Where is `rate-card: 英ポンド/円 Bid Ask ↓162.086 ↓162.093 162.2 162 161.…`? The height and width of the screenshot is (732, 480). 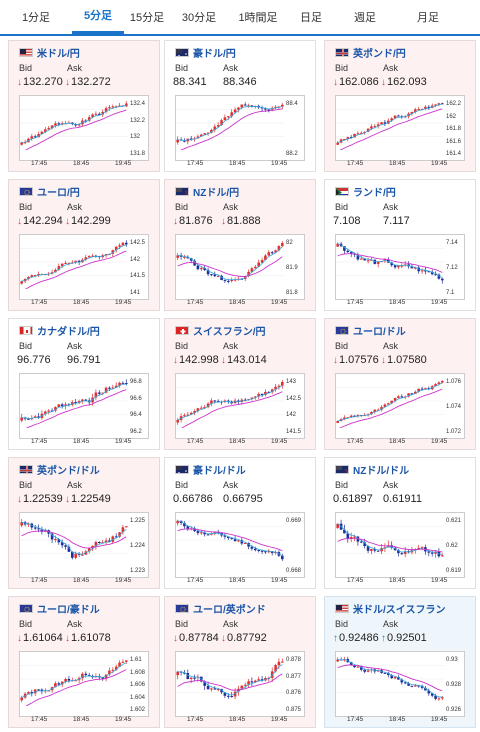 rate-card: 英ポンド/円 Bid Ask ↓162.086 ↓162.093 162.2 162 161.… is located at coordinates (400, 106).